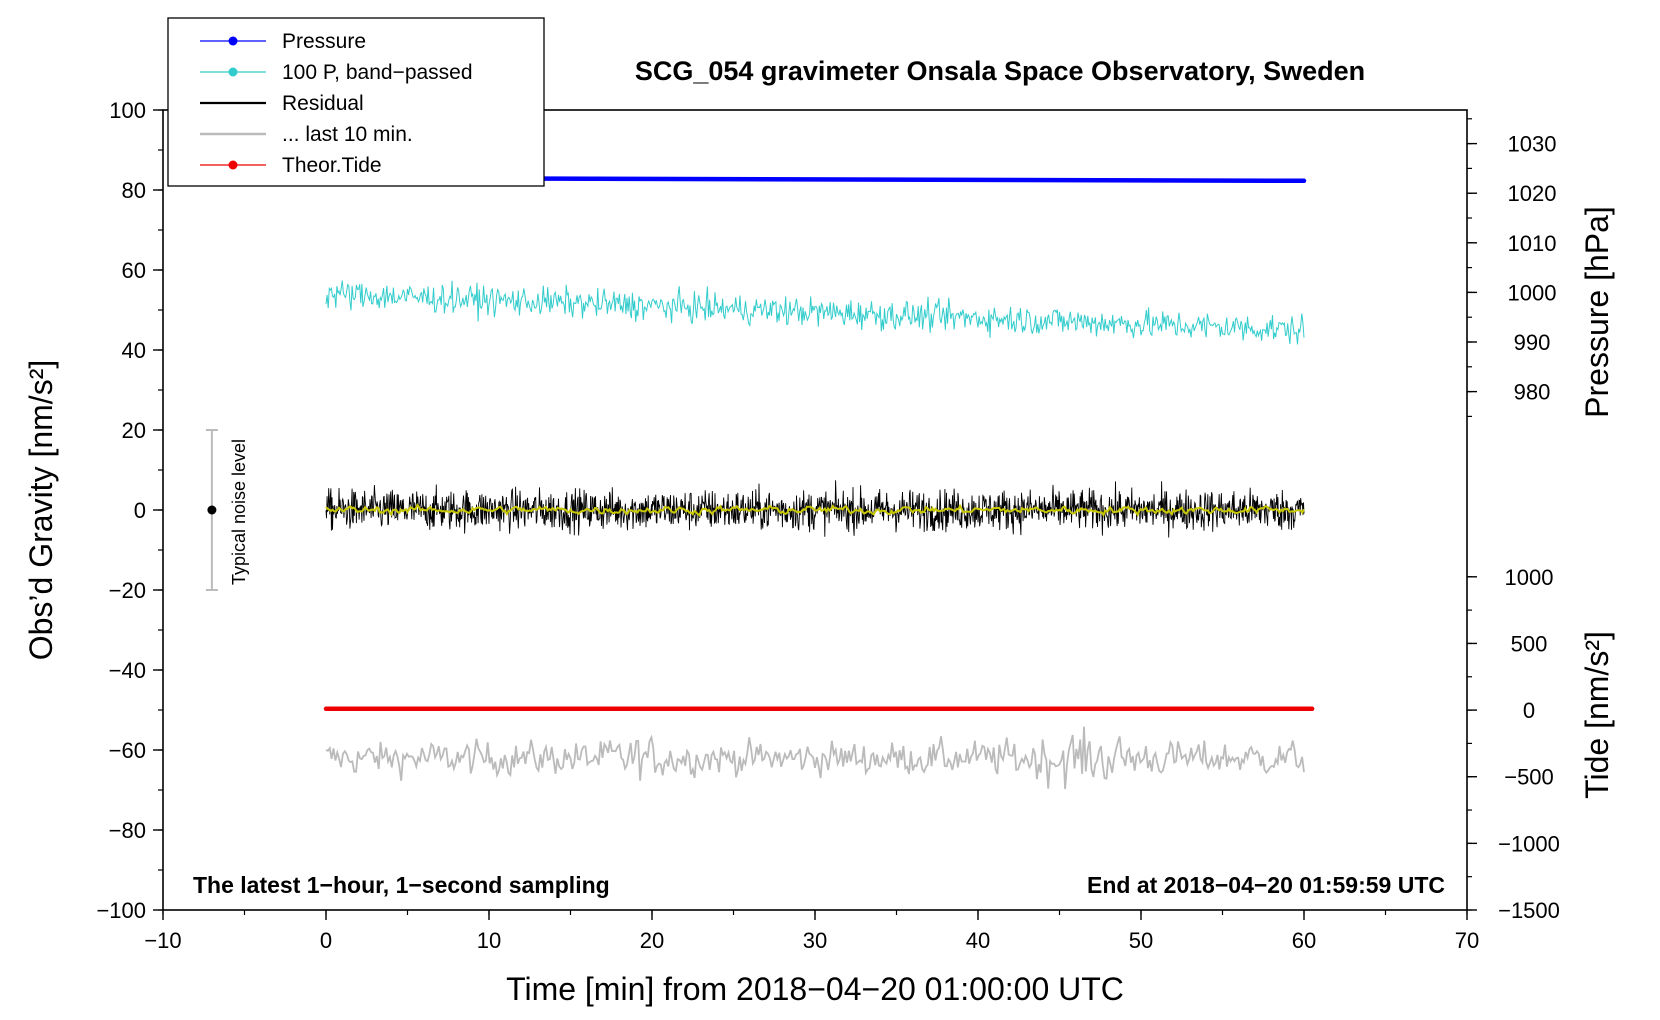 The width and height of the screenshot is (1660, 1020). Describe the element at coordinates (233, 103) in the screenshot. I see `legend-samples` at that location.